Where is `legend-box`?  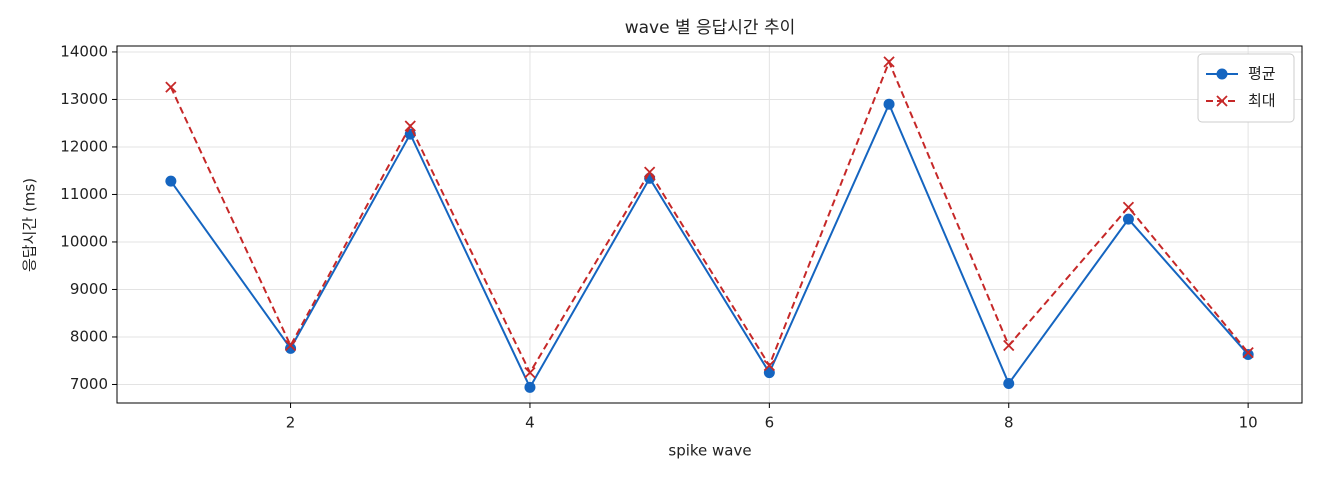 legend-box is located at coordinates (1246, 88).